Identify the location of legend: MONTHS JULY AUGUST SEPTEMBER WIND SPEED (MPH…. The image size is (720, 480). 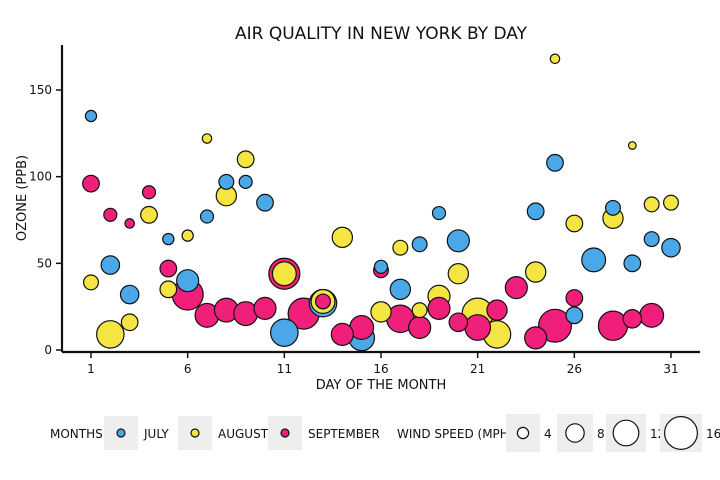
(385, 433).